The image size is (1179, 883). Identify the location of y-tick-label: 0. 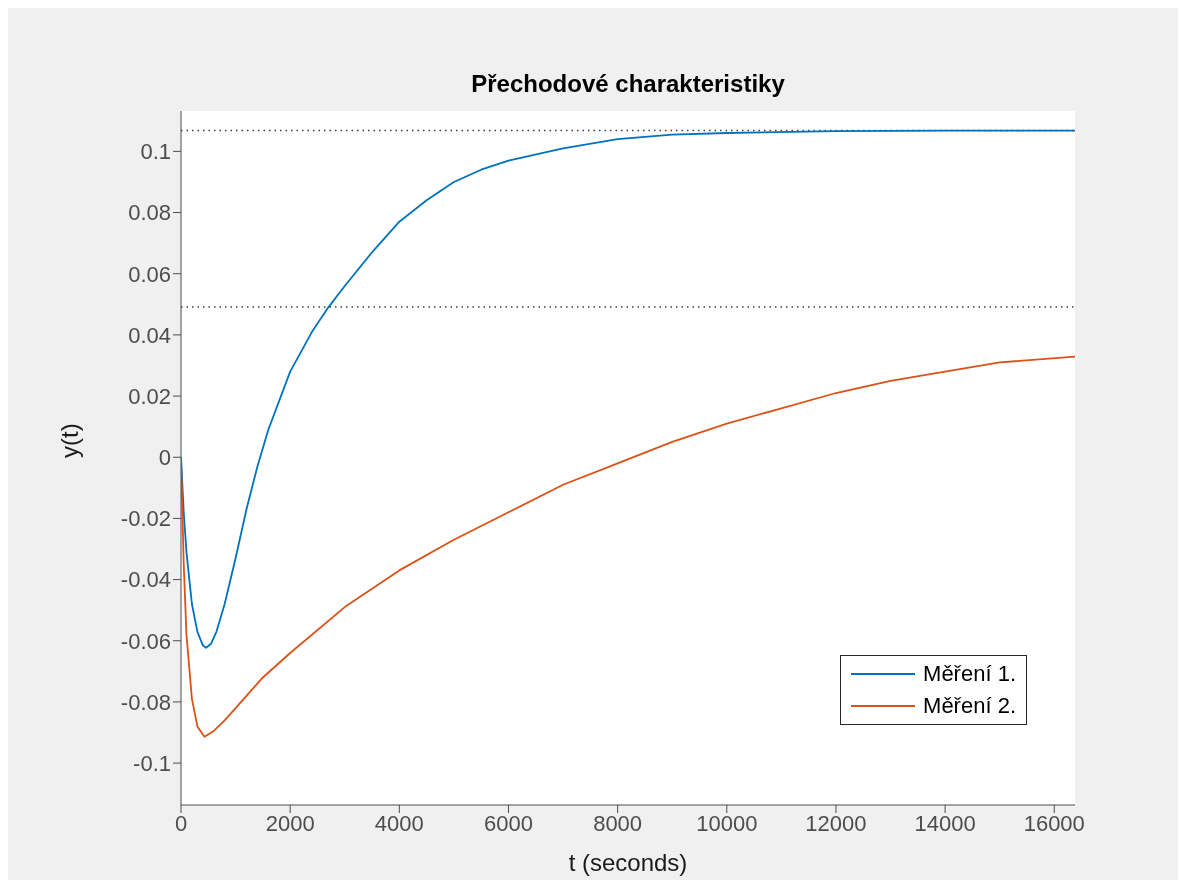
(164, 458).